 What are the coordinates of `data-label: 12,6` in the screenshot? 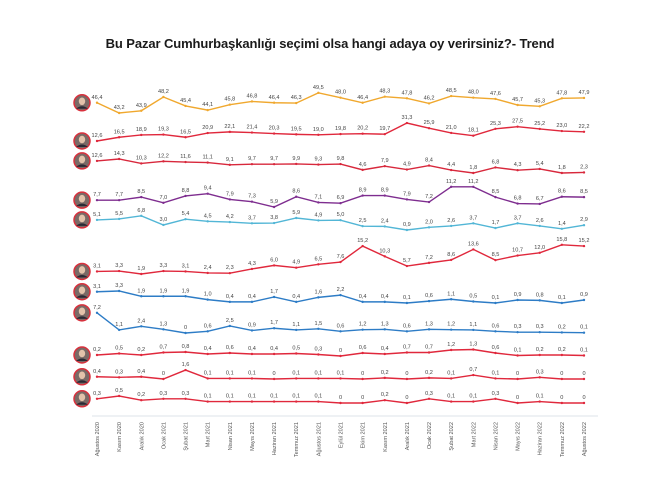 It's located at (97, 136).